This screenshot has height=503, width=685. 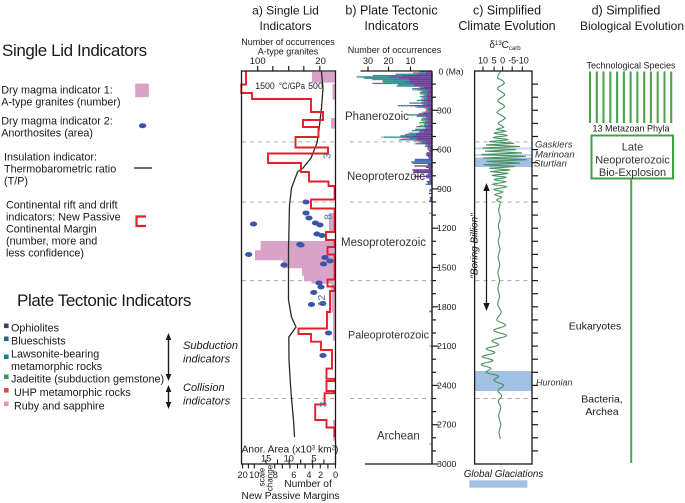 What do you see at coordinates (391, 11) in the screenshot?
I see `svg-text: b) Plate Tectonic` at bounding box center [391, 11].